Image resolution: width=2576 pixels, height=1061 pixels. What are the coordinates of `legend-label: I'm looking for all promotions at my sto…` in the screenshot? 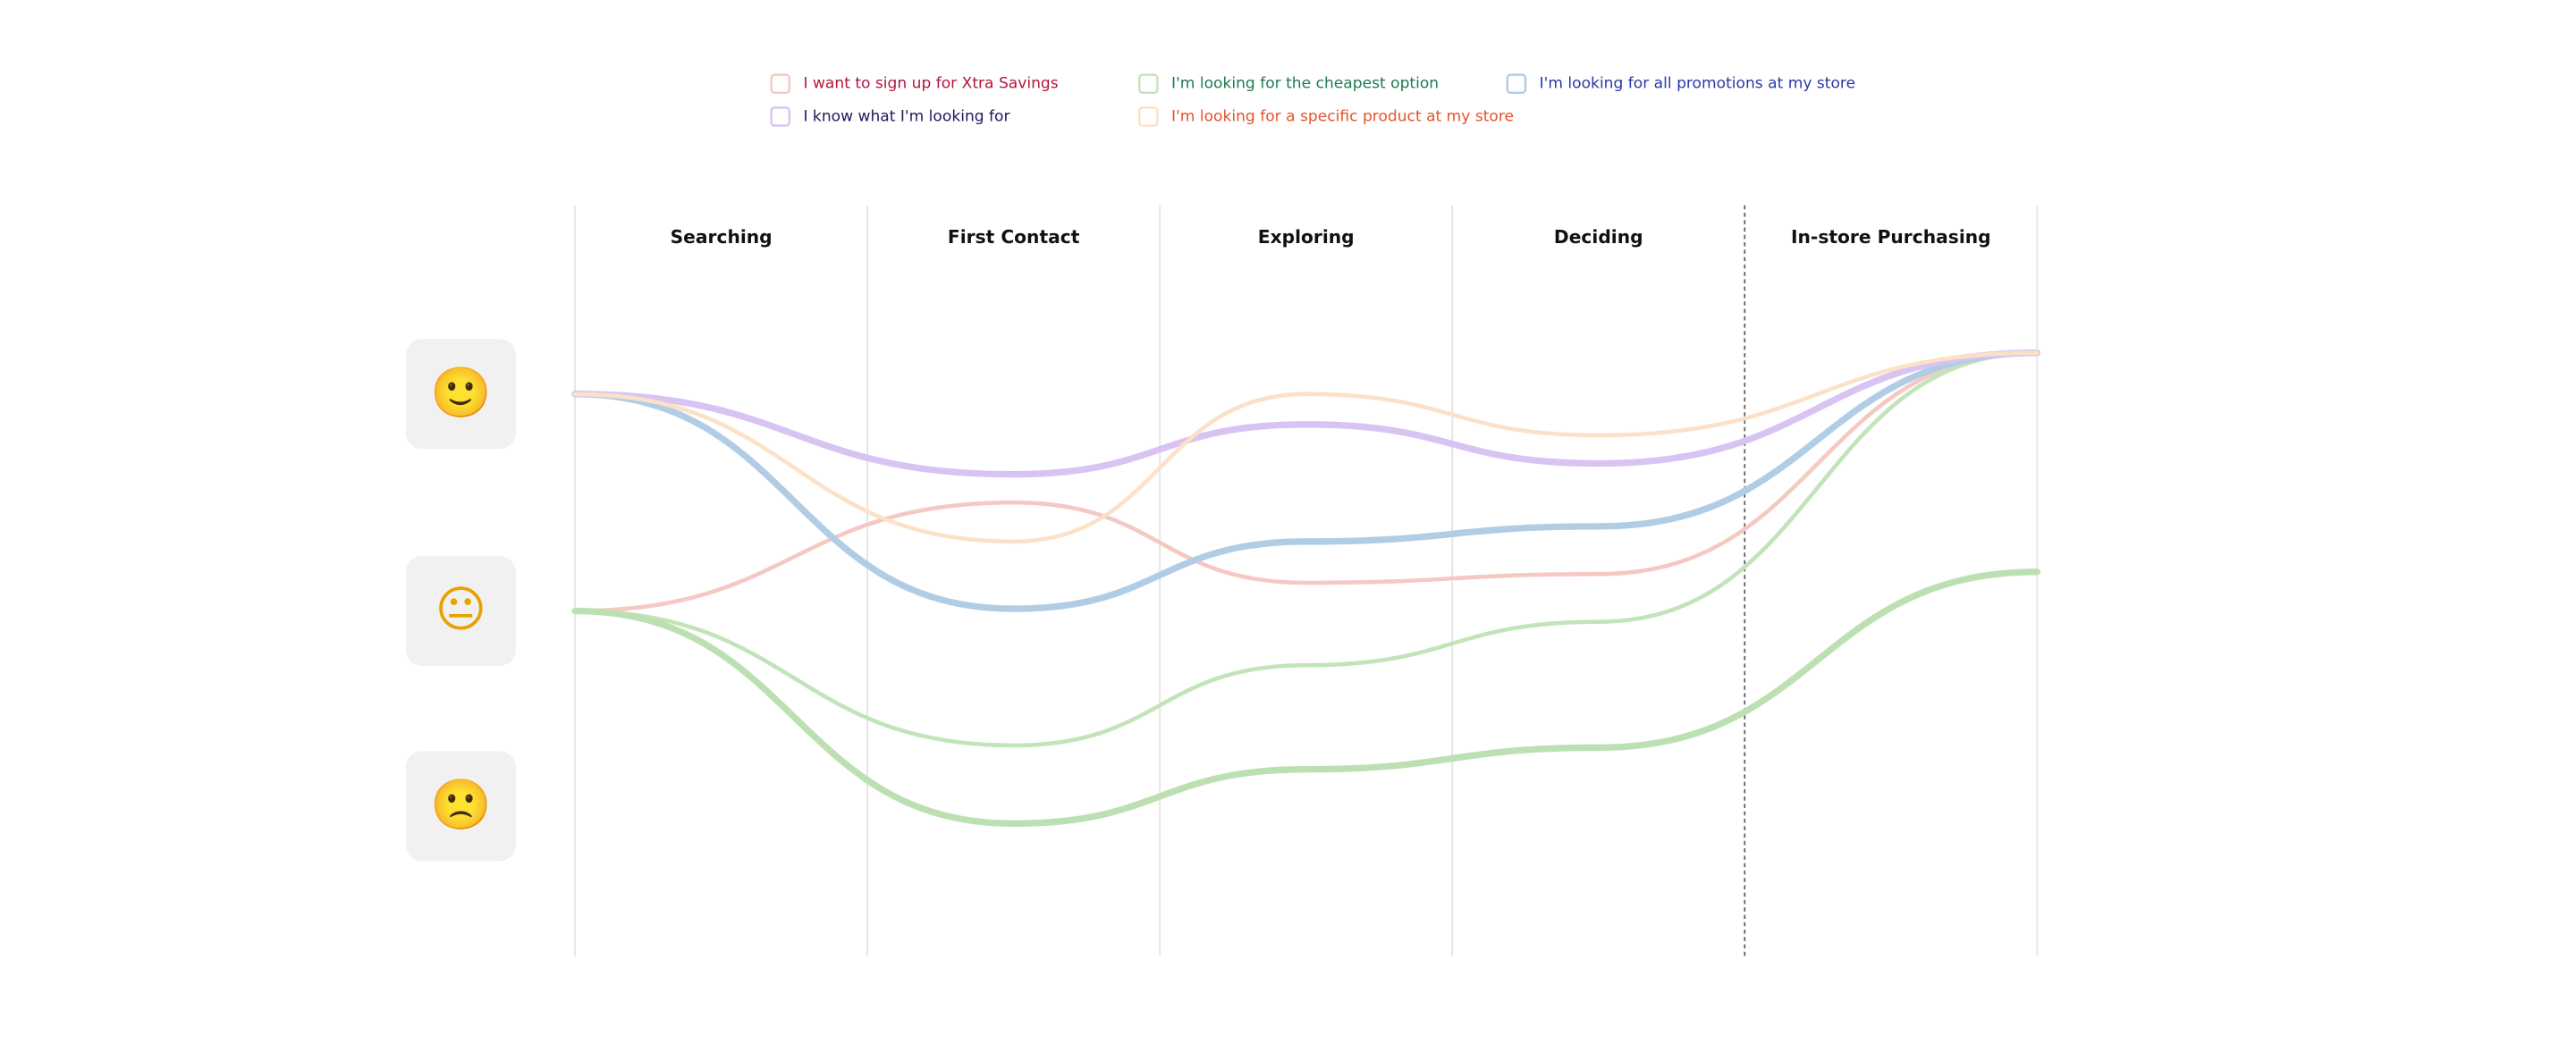 It's located at (1697, 84).